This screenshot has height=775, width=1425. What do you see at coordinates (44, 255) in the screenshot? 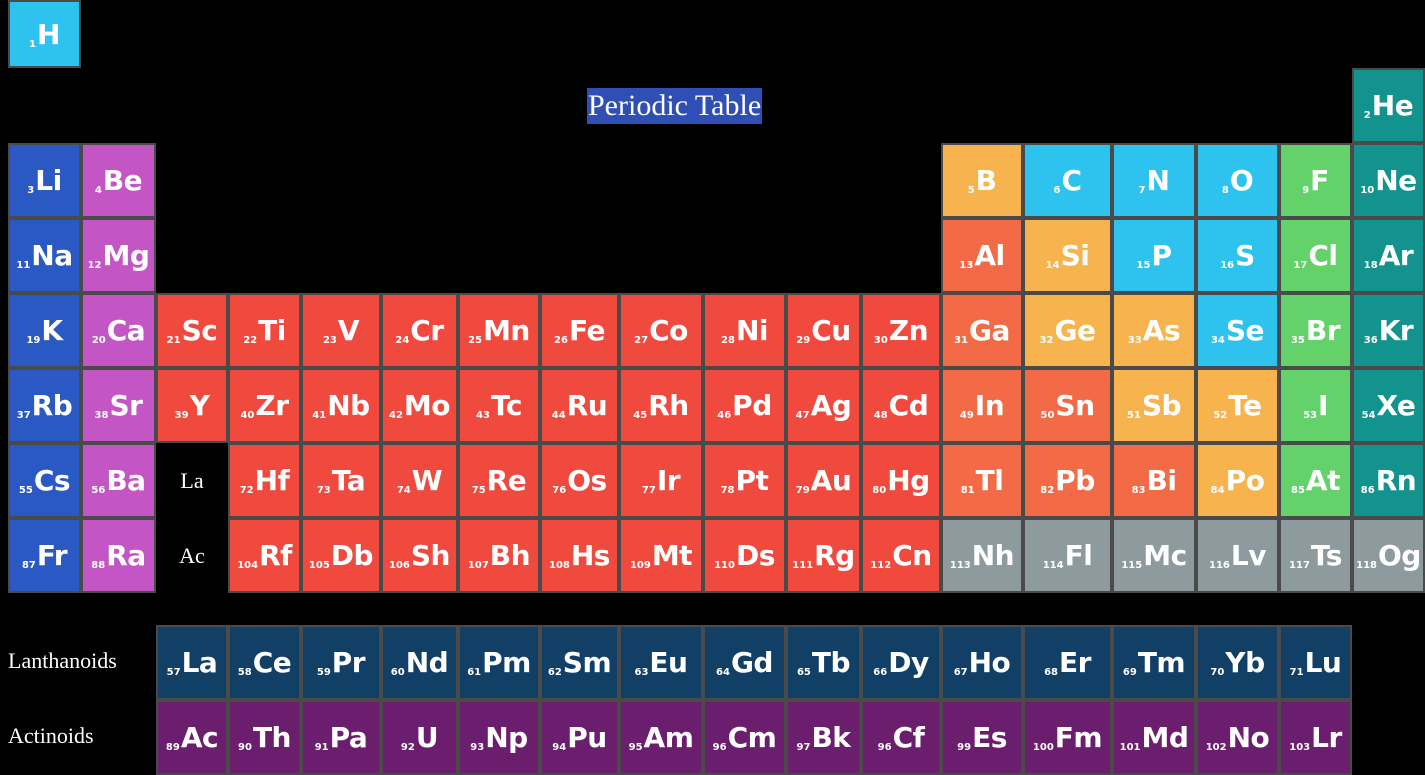
I see `element-na: 11 Na` at bounding box center [44, 255].